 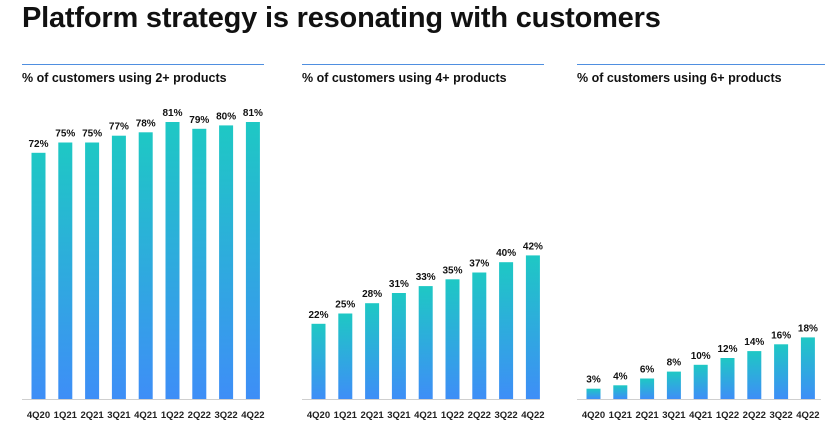 I want to click on data-label: 72%, so click(x=38, y=144).